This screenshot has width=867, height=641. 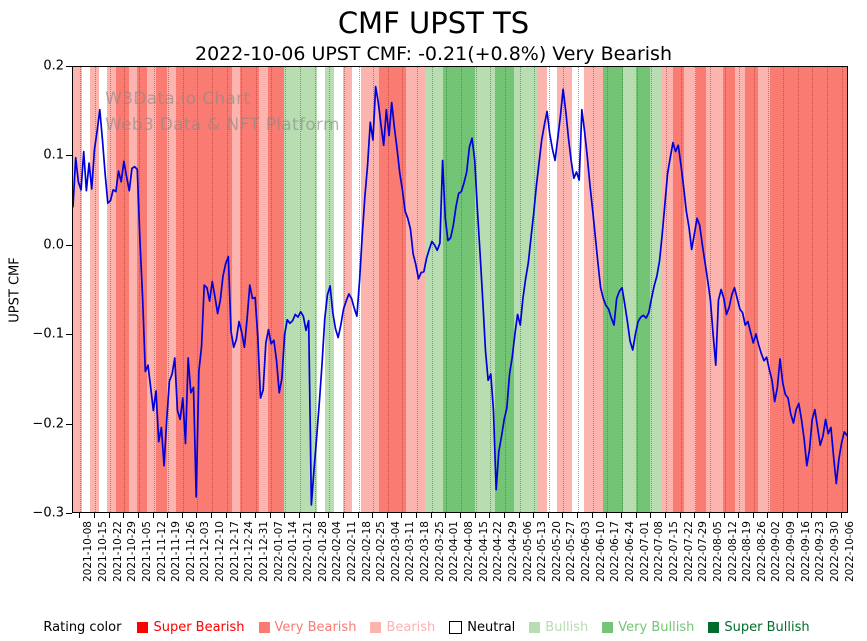 What do you see at coordinates (644, 552) in the screenshot?
I see `x-axis-tick-label: 2022-07-01` at bounding box center [644, 552].